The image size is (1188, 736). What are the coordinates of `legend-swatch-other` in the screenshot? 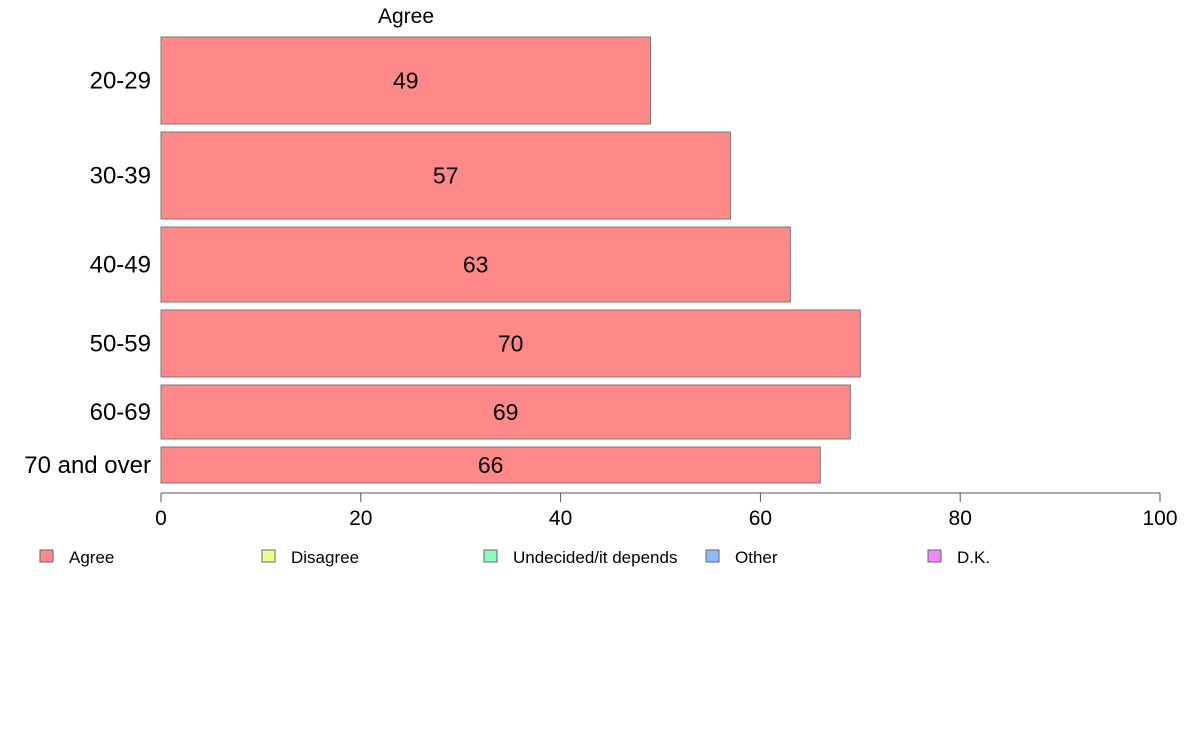 It's located at (712, 556).